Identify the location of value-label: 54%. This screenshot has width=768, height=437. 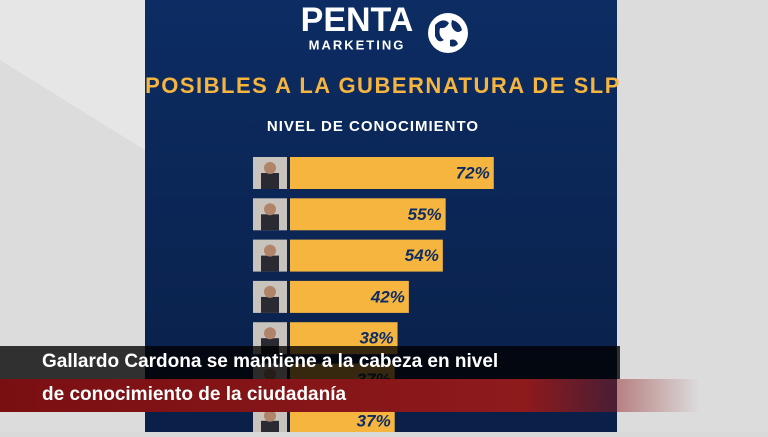
(422, 255).